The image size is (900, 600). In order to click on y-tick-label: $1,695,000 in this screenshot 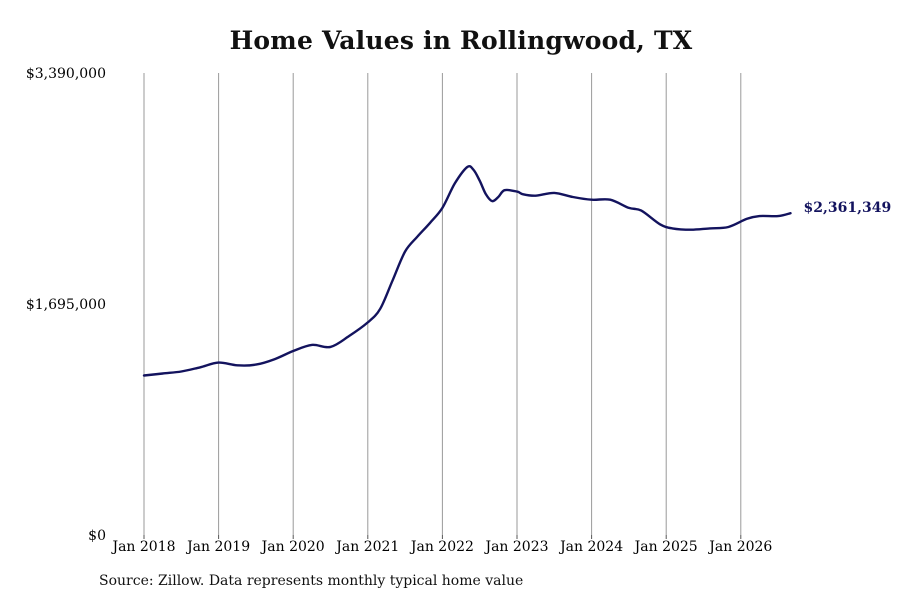, I will do `click(66, 305)`.